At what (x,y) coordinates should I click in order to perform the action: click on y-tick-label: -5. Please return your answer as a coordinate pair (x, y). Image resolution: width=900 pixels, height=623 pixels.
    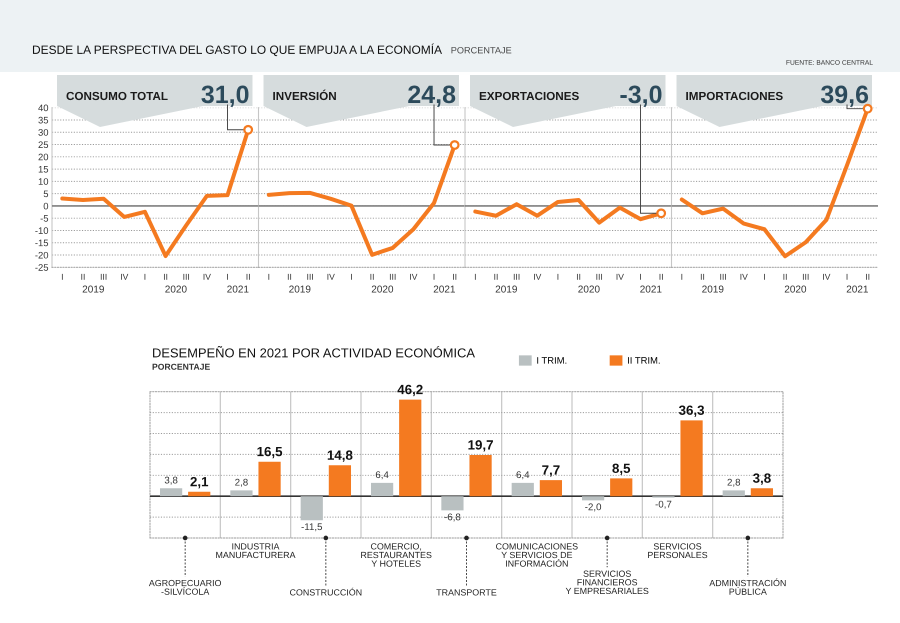
    Looking at the image, I should click on (44, 218).